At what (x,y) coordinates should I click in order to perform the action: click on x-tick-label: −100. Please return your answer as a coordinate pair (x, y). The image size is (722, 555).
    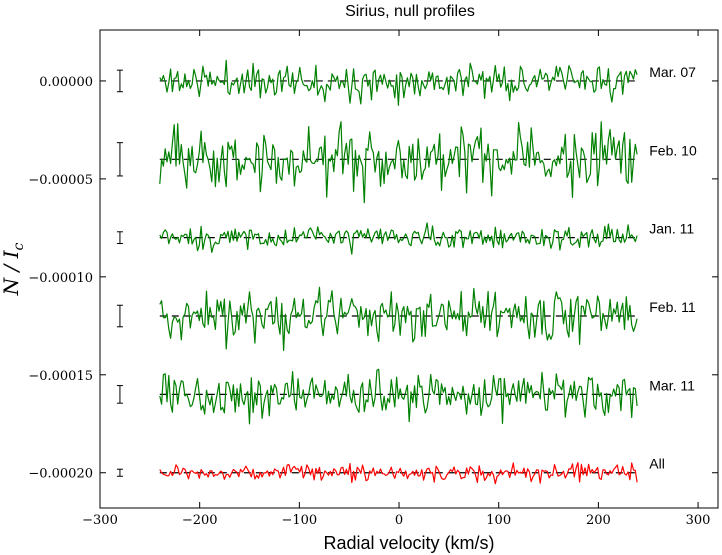
    Looking at the image, I should click on (299, 520).